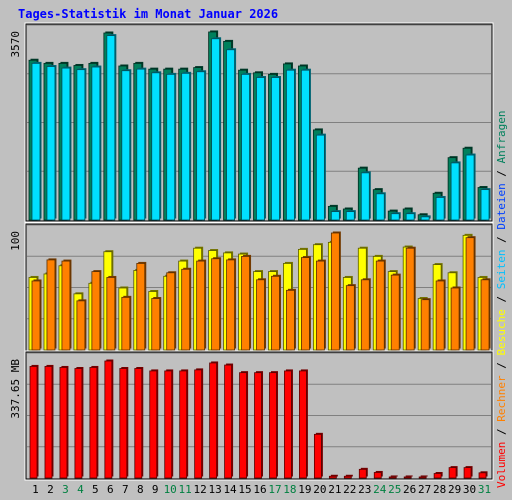 This screenshot has height=500, width=512. Describe the element at coordinates (501, 332) in the screenshot. I see `legend-entry: Besuche` at that location.